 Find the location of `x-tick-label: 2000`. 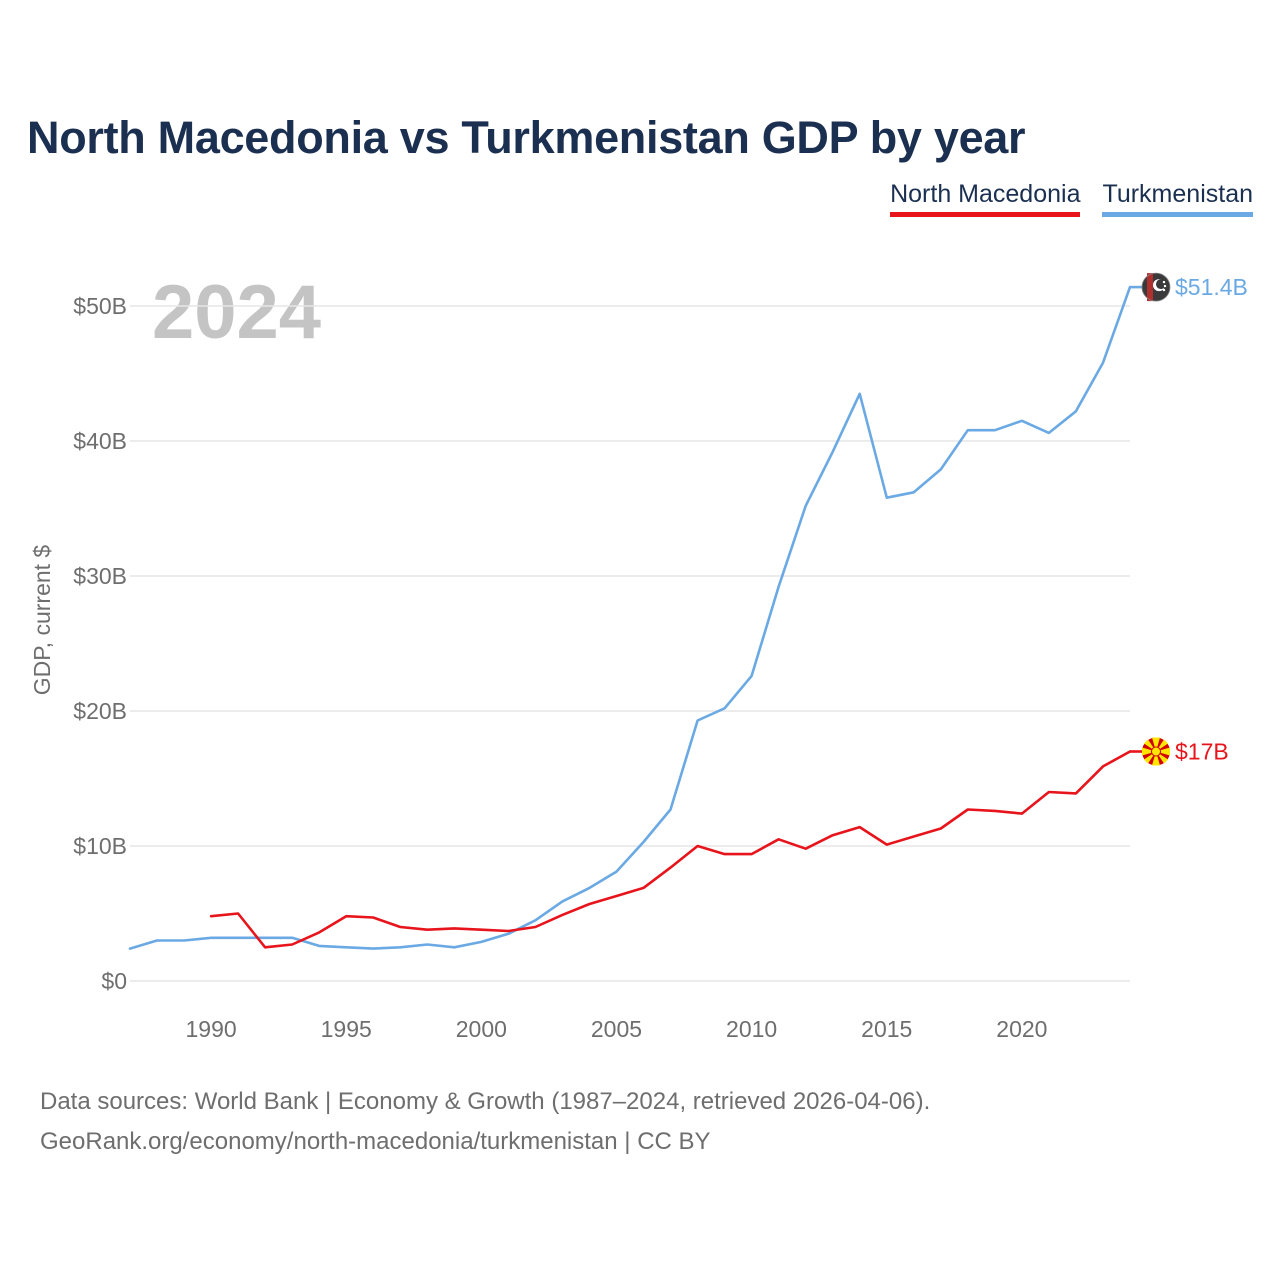

x-tick-label: 2000 is located at coordinates (481, 1029).